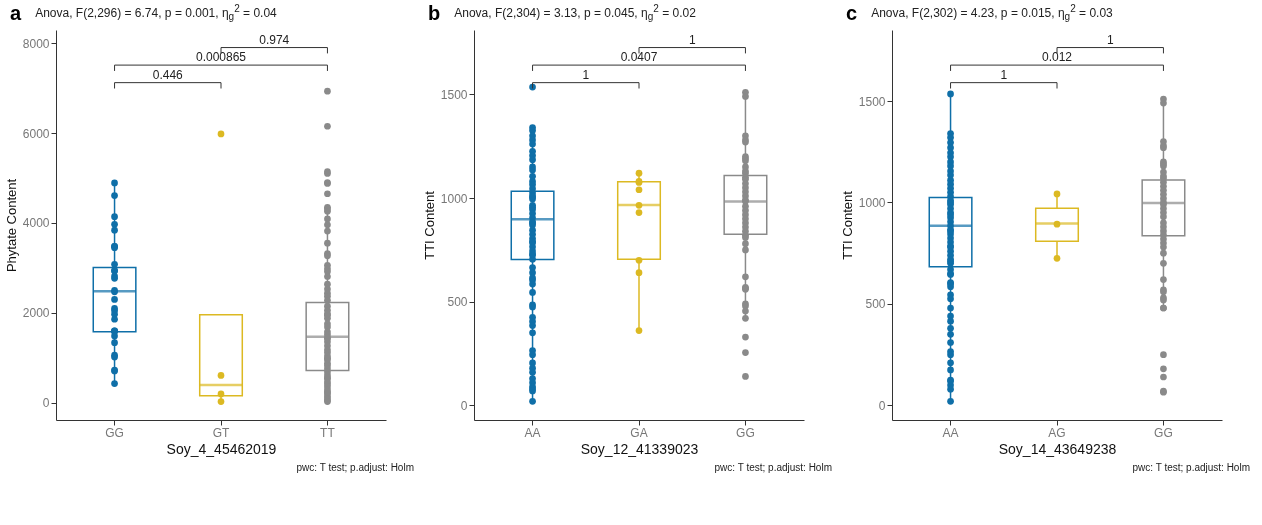  What do you see at coordinates (1057, 448) in the screenshot?
I see `x-axis-title: Soy_14_43649238` at bounding box center [1057, 448].